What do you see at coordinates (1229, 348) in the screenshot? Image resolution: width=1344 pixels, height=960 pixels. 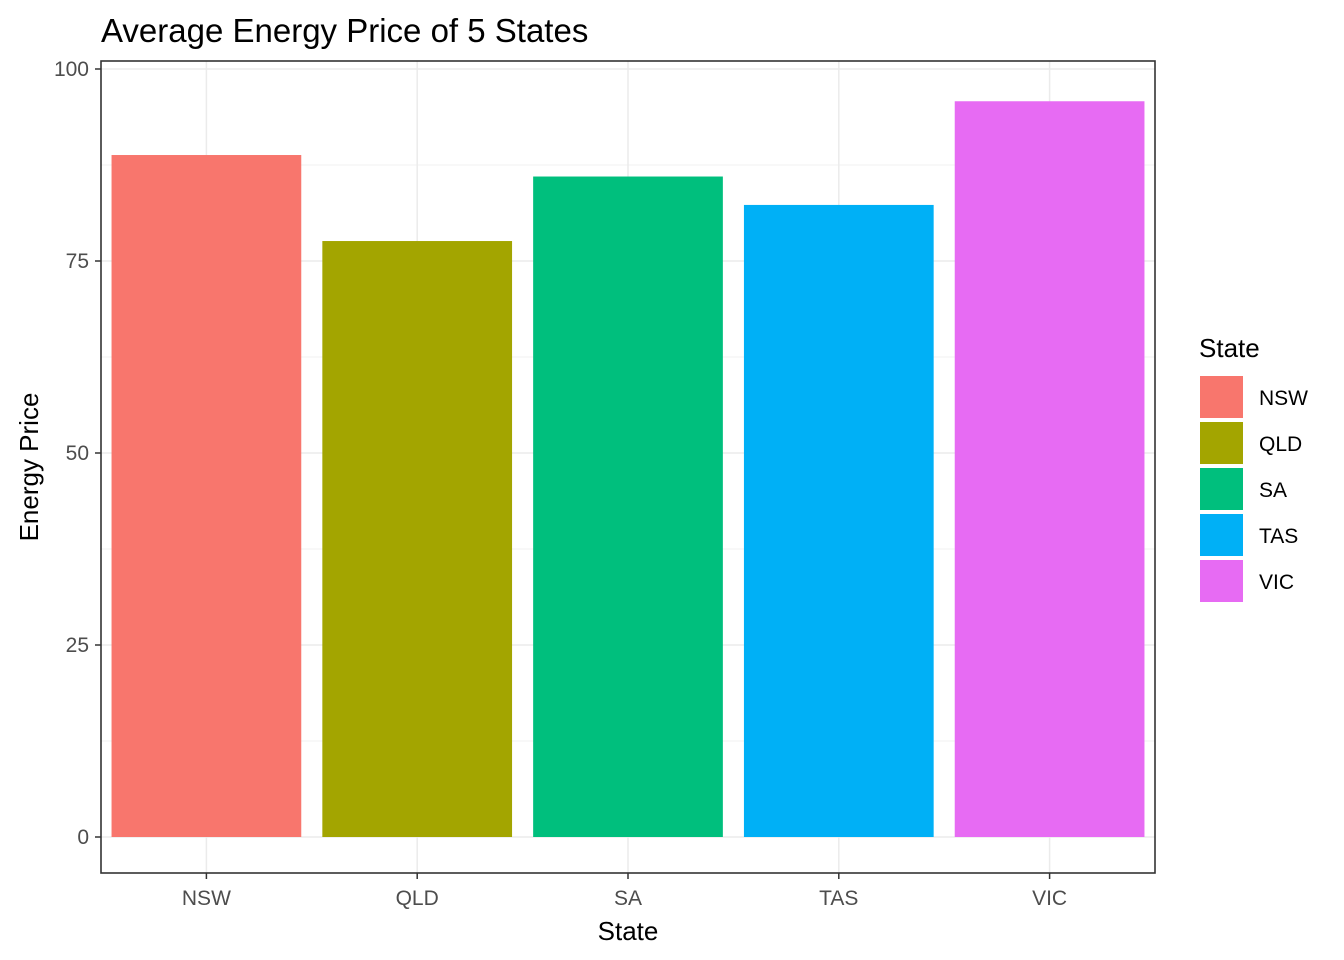 I see `legend-title: State` at bounding box center [1229, 348].